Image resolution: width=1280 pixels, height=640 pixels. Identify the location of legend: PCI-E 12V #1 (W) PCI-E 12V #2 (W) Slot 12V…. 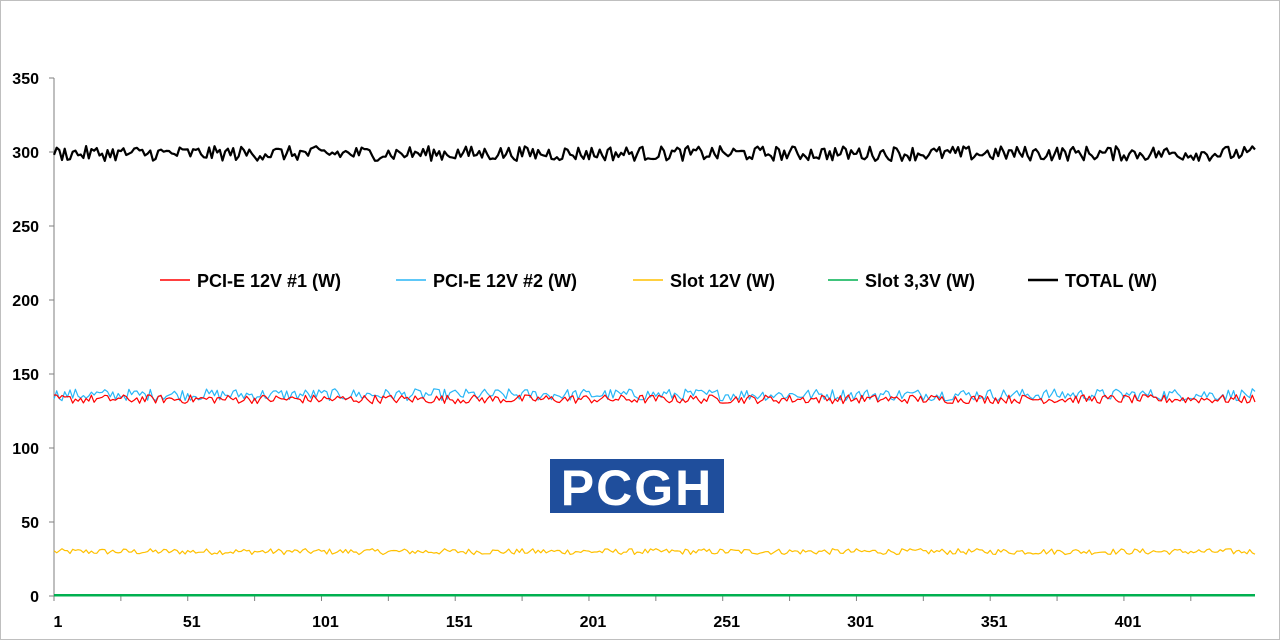
(658, 281).